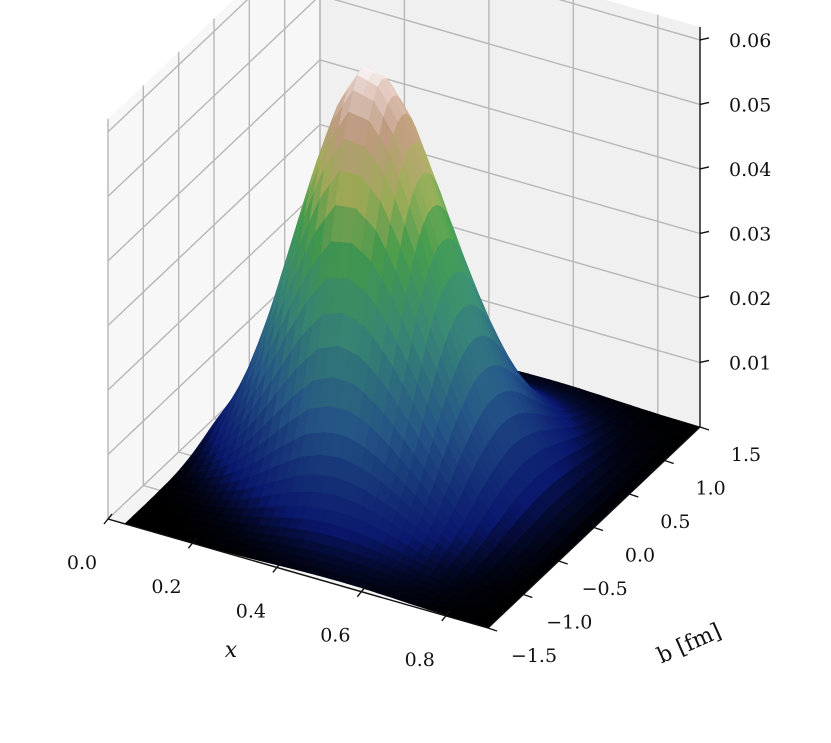  I want to click on z-tick-label: 0.03, so click(750, 234).